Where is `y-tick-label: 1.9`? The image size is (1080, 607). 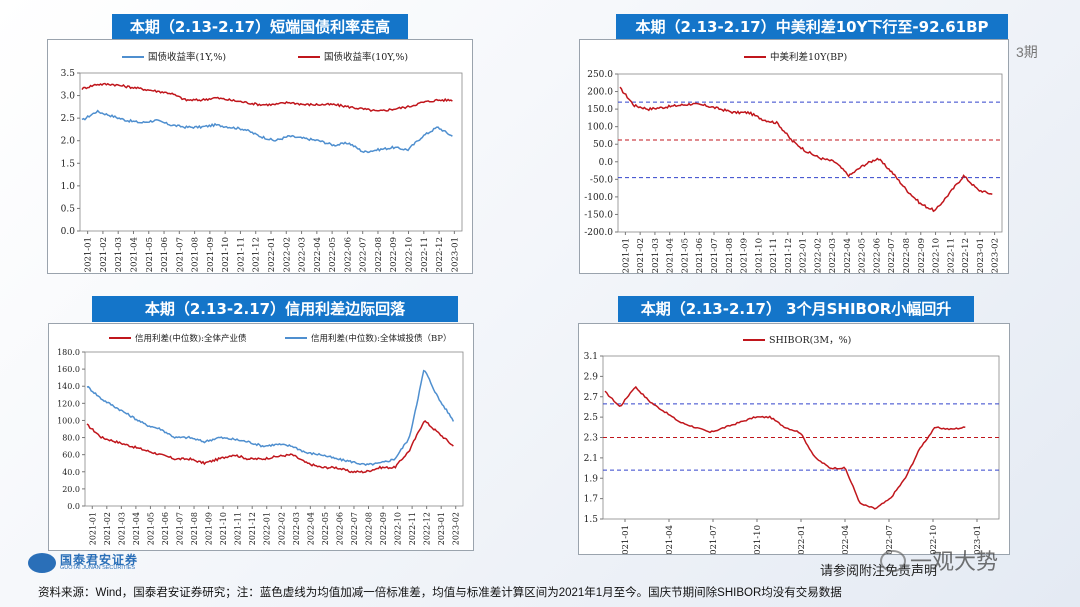 y-tick-label: 1.9 is located at coordinates (591, 479).